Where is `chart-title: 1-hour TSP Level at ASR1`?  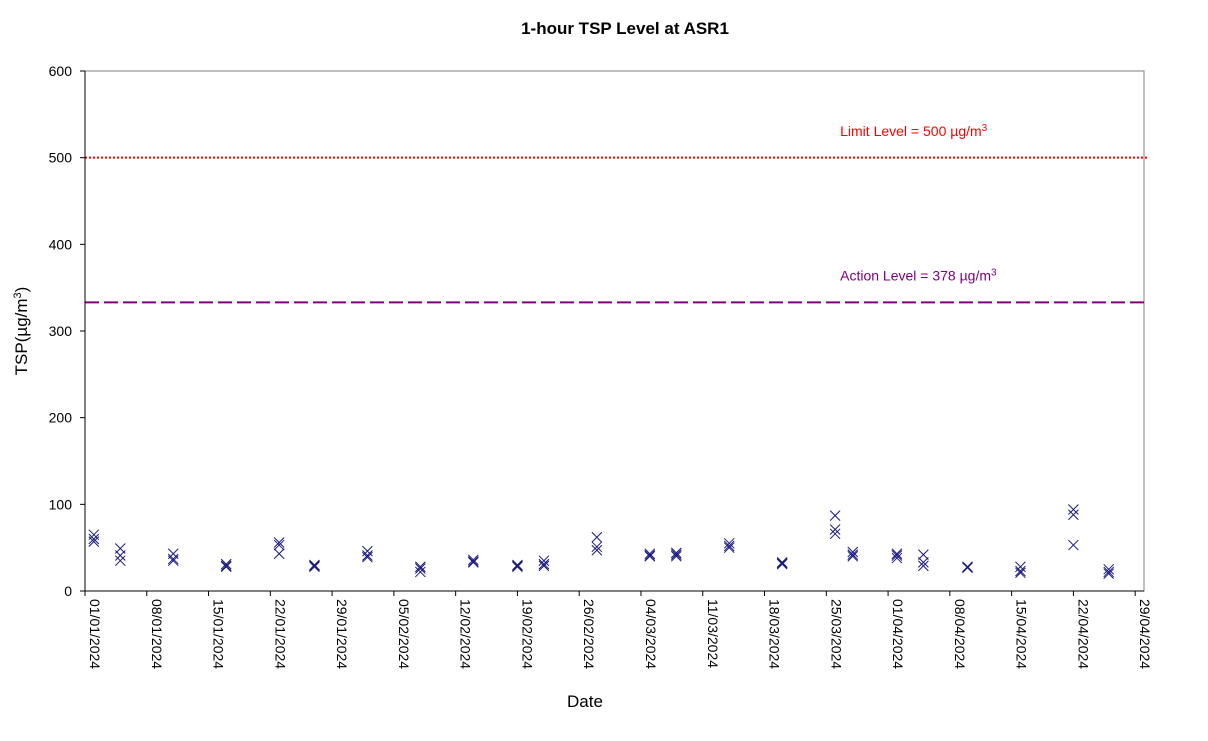 chart-title: 1-hour TSP Level at ASR1 is located at coordinates (625, 28).